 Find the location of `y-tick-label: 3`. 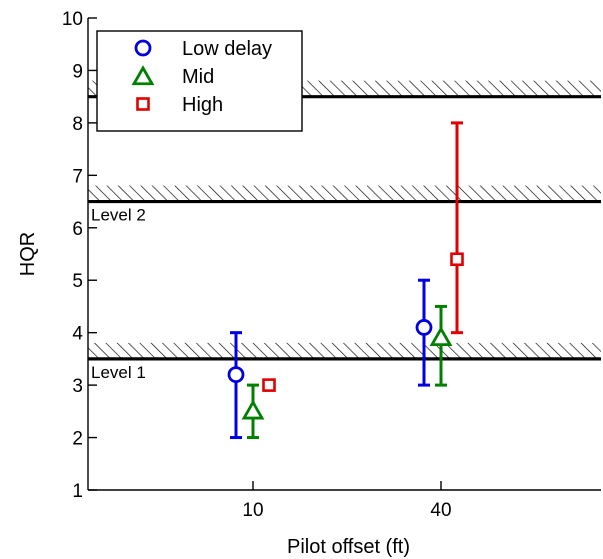

y-tick-label: 3 is located at coordinates (77, 386).